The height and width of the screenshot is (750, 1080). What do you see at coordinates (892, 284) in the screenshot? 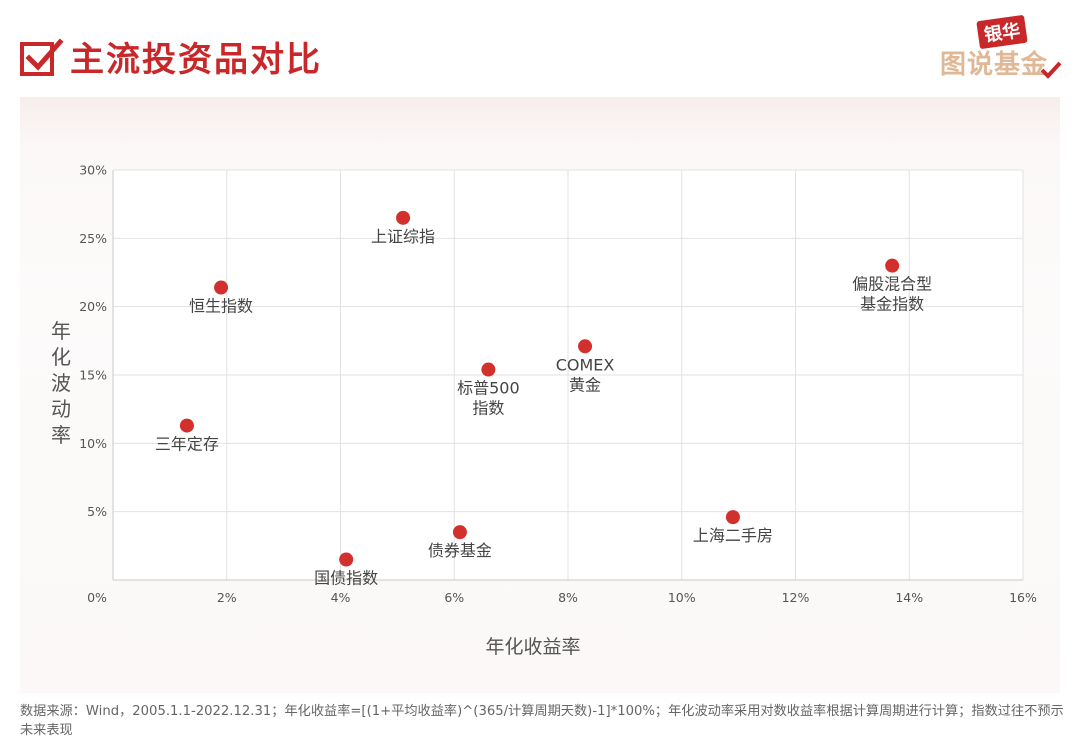
I see `data-label: 偏股混合型` at bounding box center [892, 284].